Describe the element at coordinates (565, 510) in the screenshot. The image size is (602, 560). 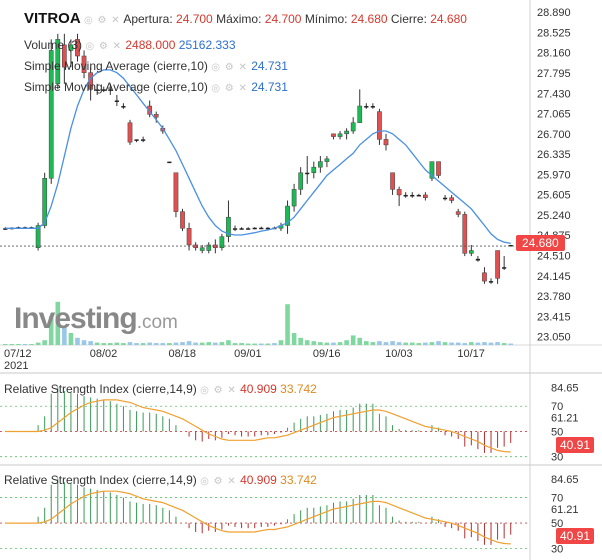
I see `rsi-axis-label: 61.21` at that location.